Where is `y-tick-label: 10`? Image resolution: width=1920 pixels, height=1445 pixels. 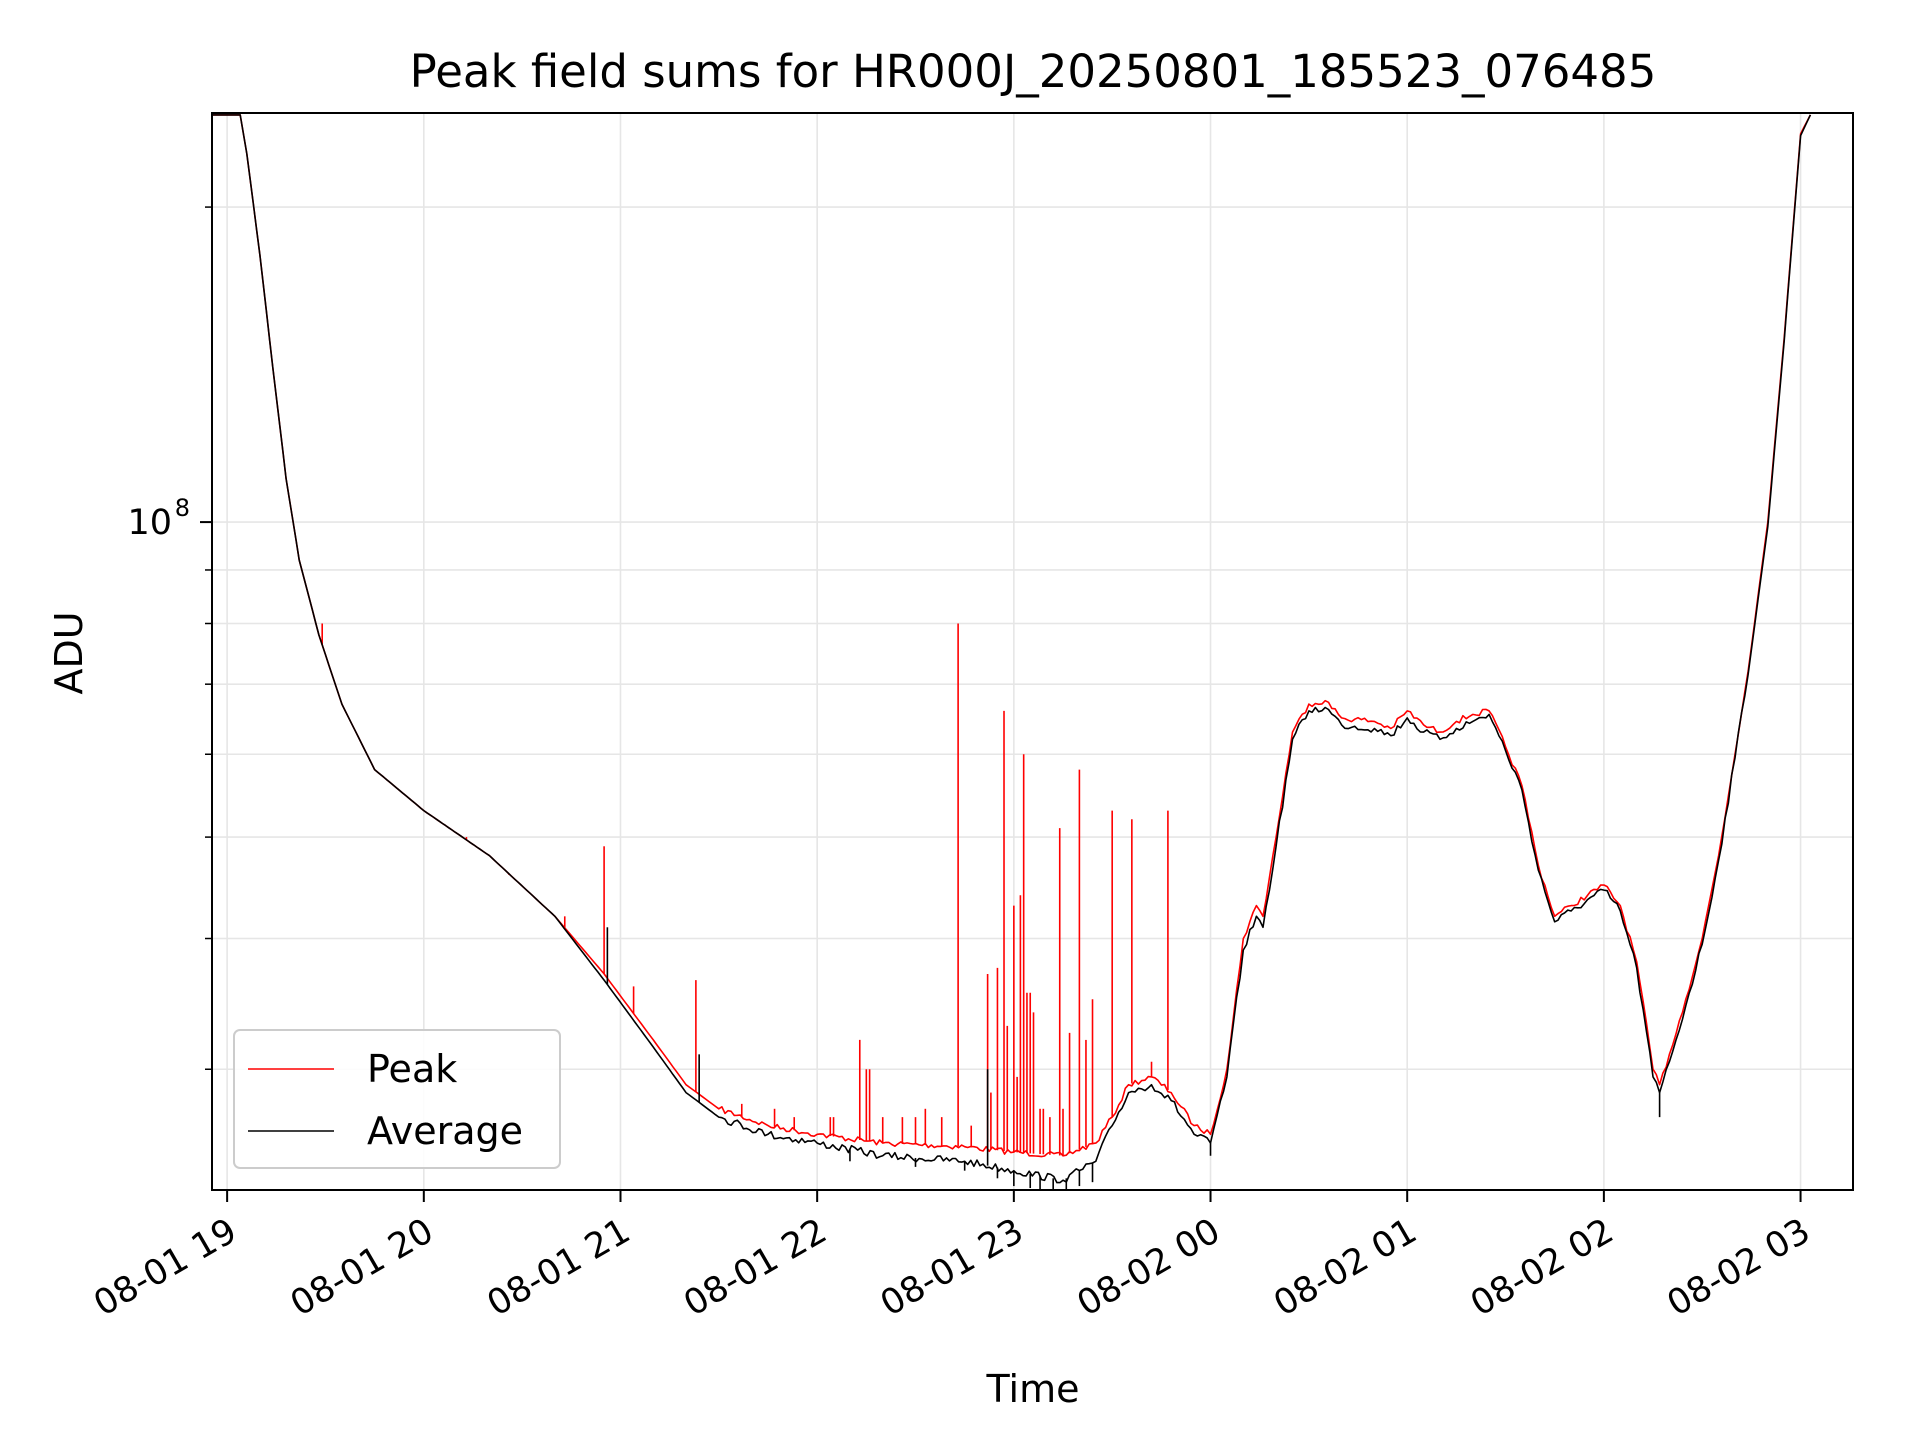 y-tick-label: 10 is located at coordinates (149, 523).